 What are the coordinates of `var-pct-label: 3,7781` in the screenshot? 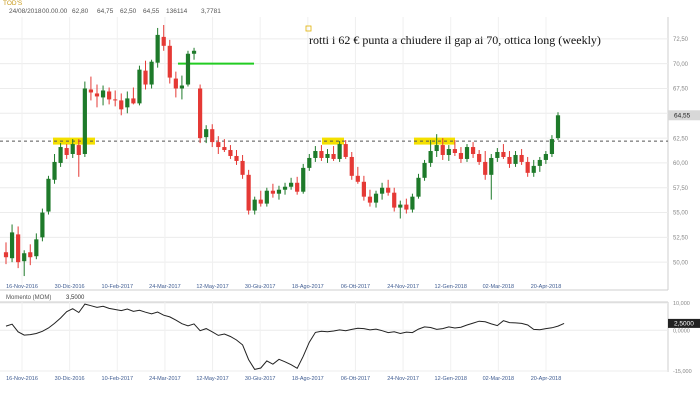 It's located at (211, 11).